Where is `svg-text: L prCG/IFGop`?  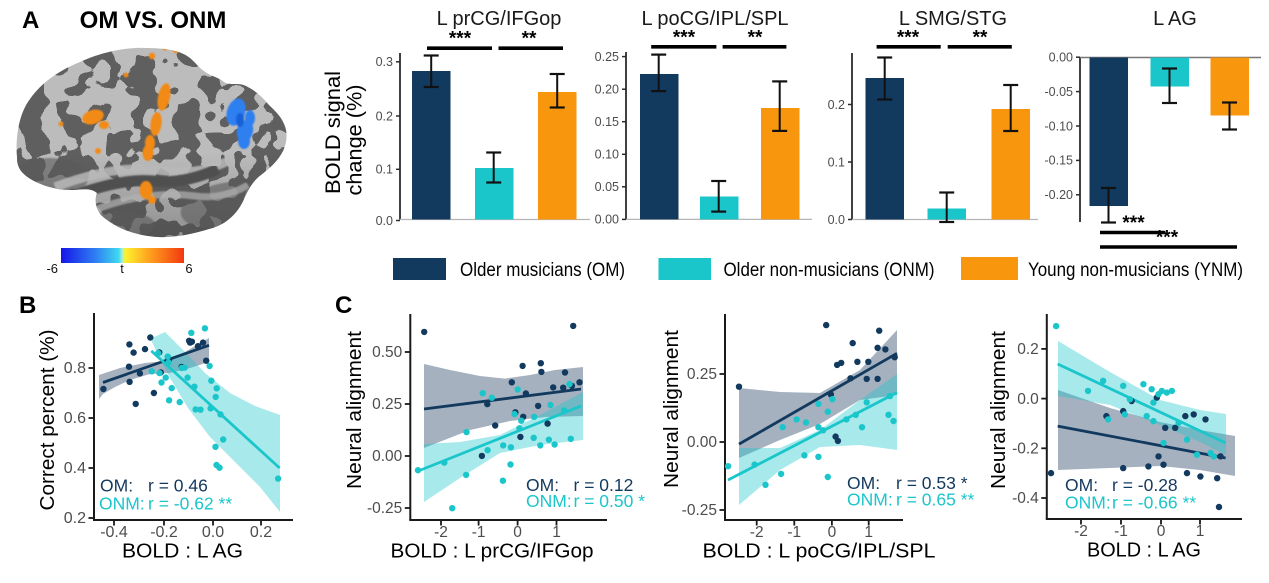
svg-text: L prCG/IFGop is located at coordinates (499, 19).